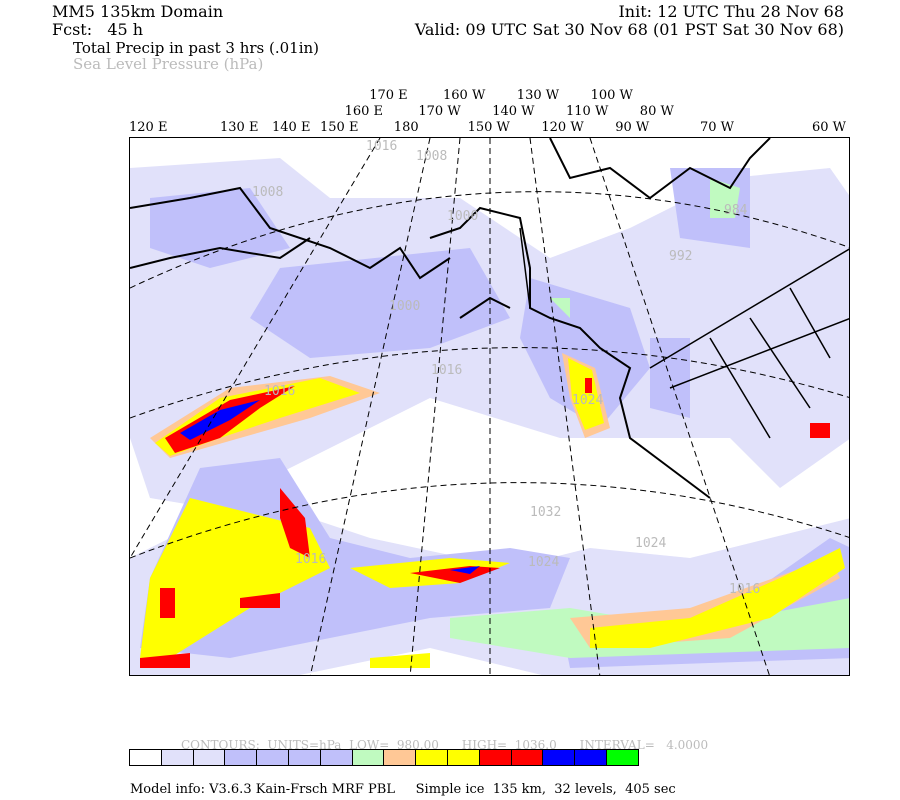 Image resolution: width=900 pixels, height=800 pixels. What do you see at coordinates (731, 11) in the screenshot?
I see `init-time: Init: 12 UTC Thu 28 Nov 68` at bounding box center [731, 11].